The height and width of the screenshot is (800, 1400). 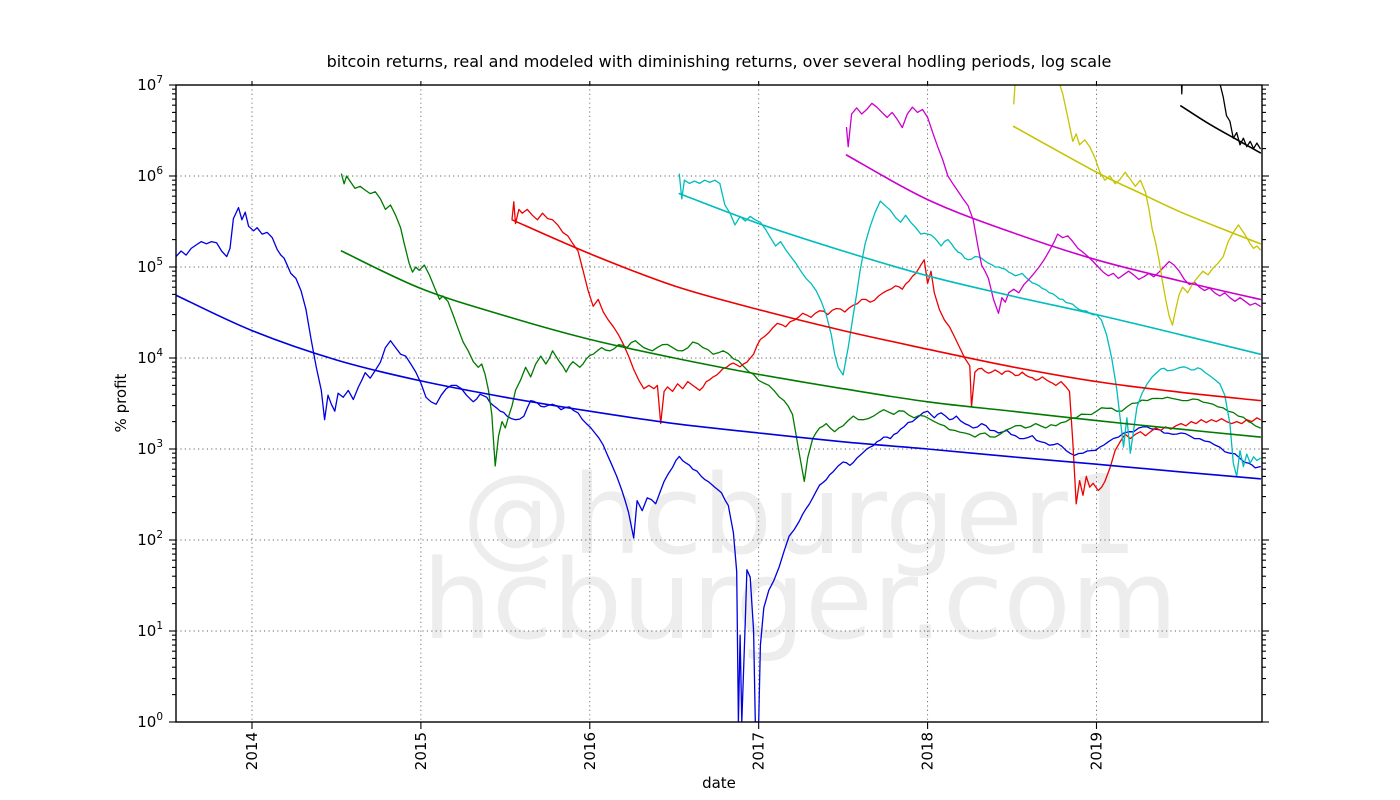 What do you see at coordinates (150, 448) in the screenshot?
I see `y-tick-label: 10³` at bounding box center [150, 448].